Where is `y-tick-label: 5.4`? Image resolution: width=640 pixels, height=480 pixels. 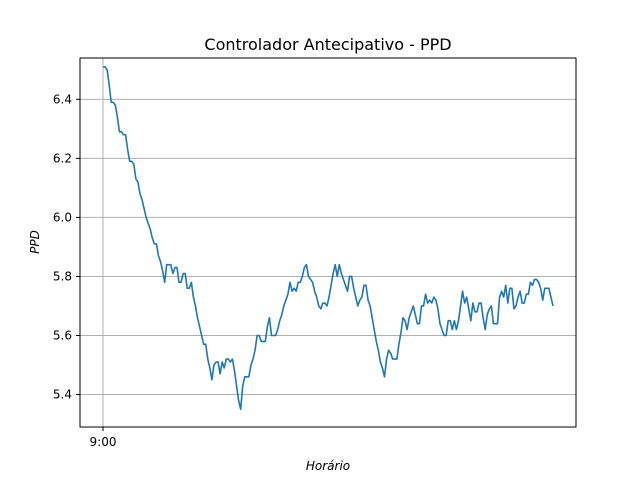 y-tick-label: 5.4 is located at coordinates (62, 395).